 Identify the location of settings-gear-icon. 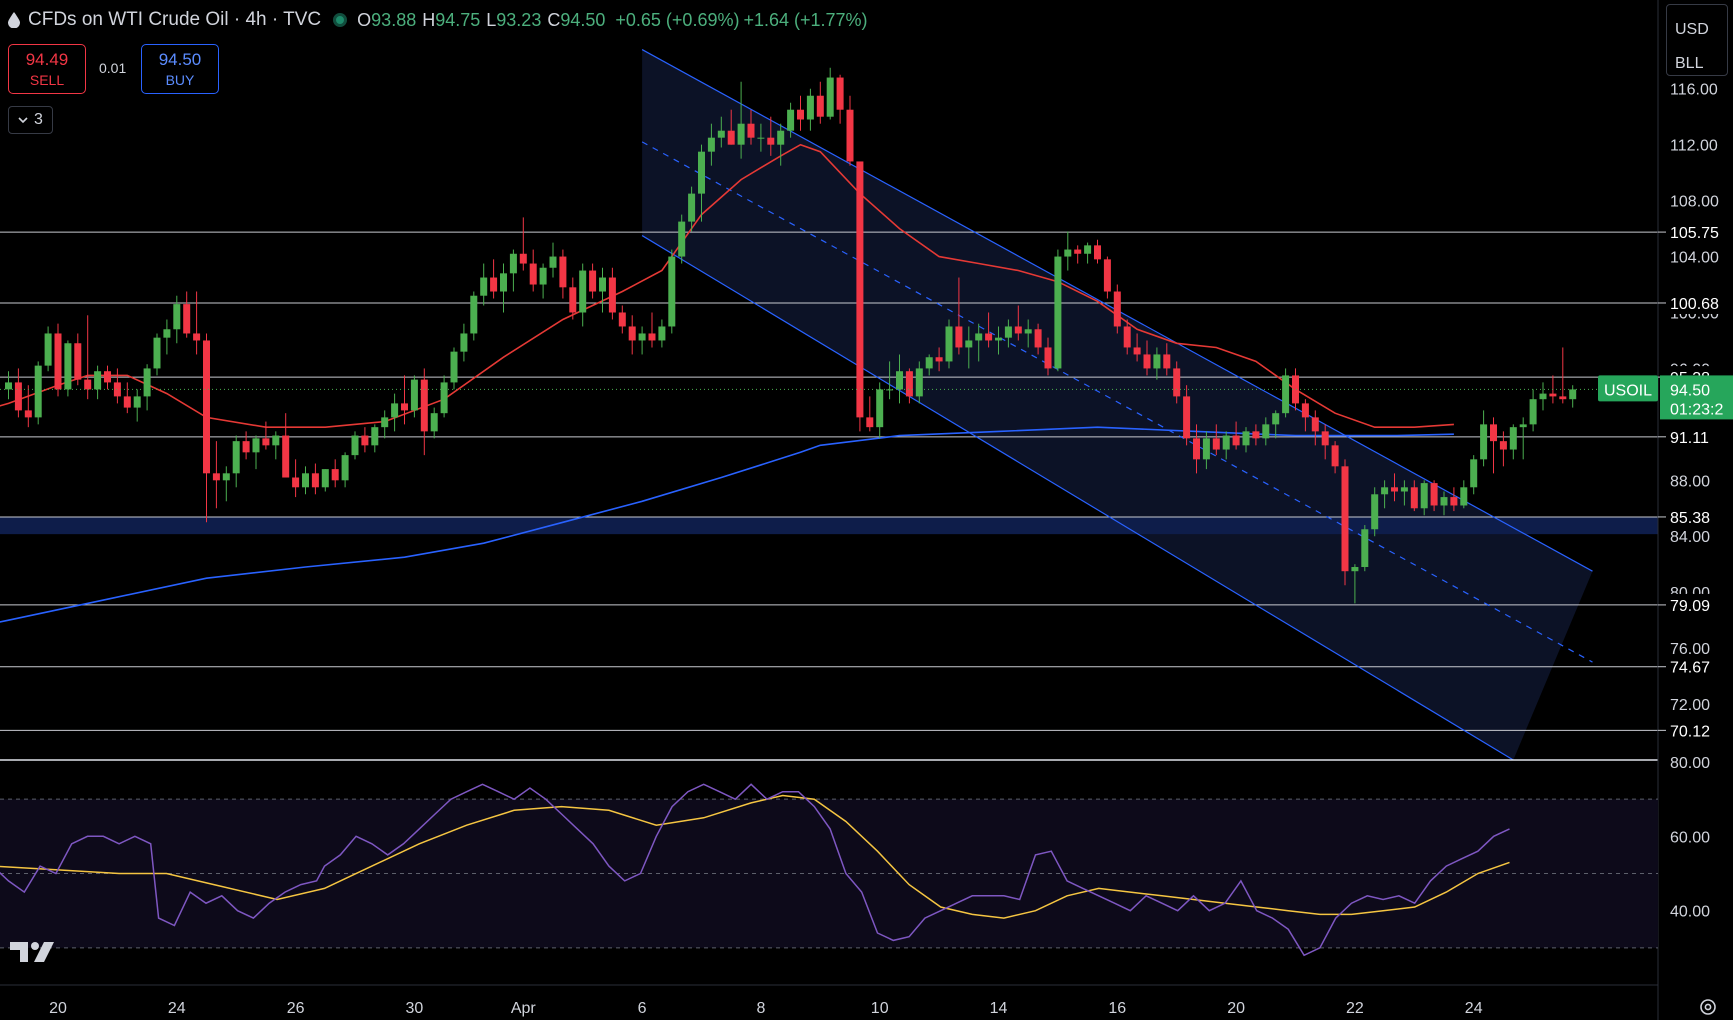
(1708, 1007).